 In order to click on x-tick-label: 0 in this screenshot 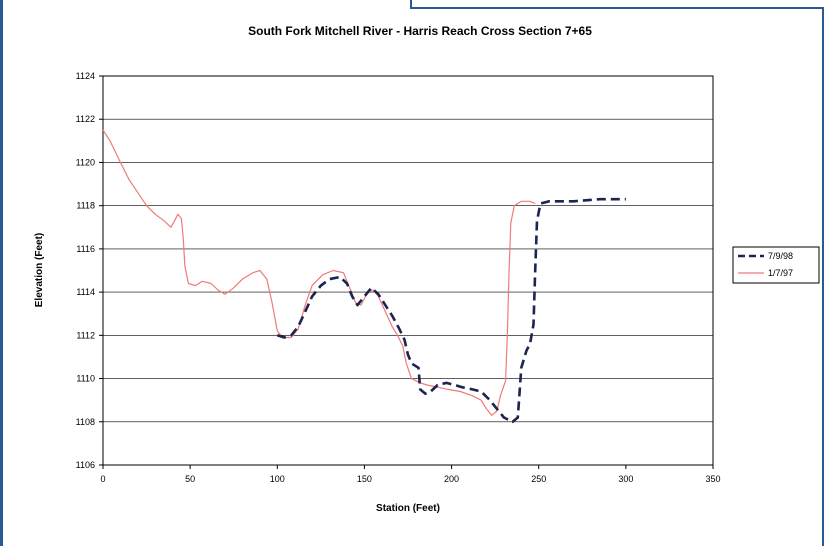, I will do `click(102, 479)`.